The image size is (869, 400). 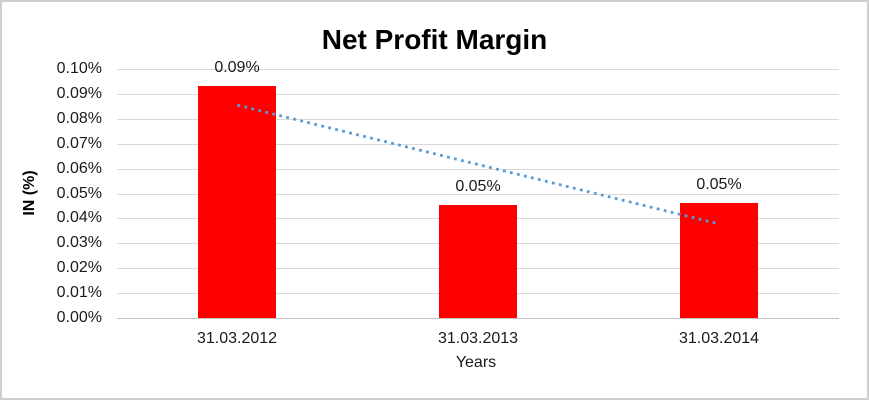 What do you see at coordinates (719, 260) in the screenshot?
I see `bar-31.03.2014` at bounding box center [719, 260].